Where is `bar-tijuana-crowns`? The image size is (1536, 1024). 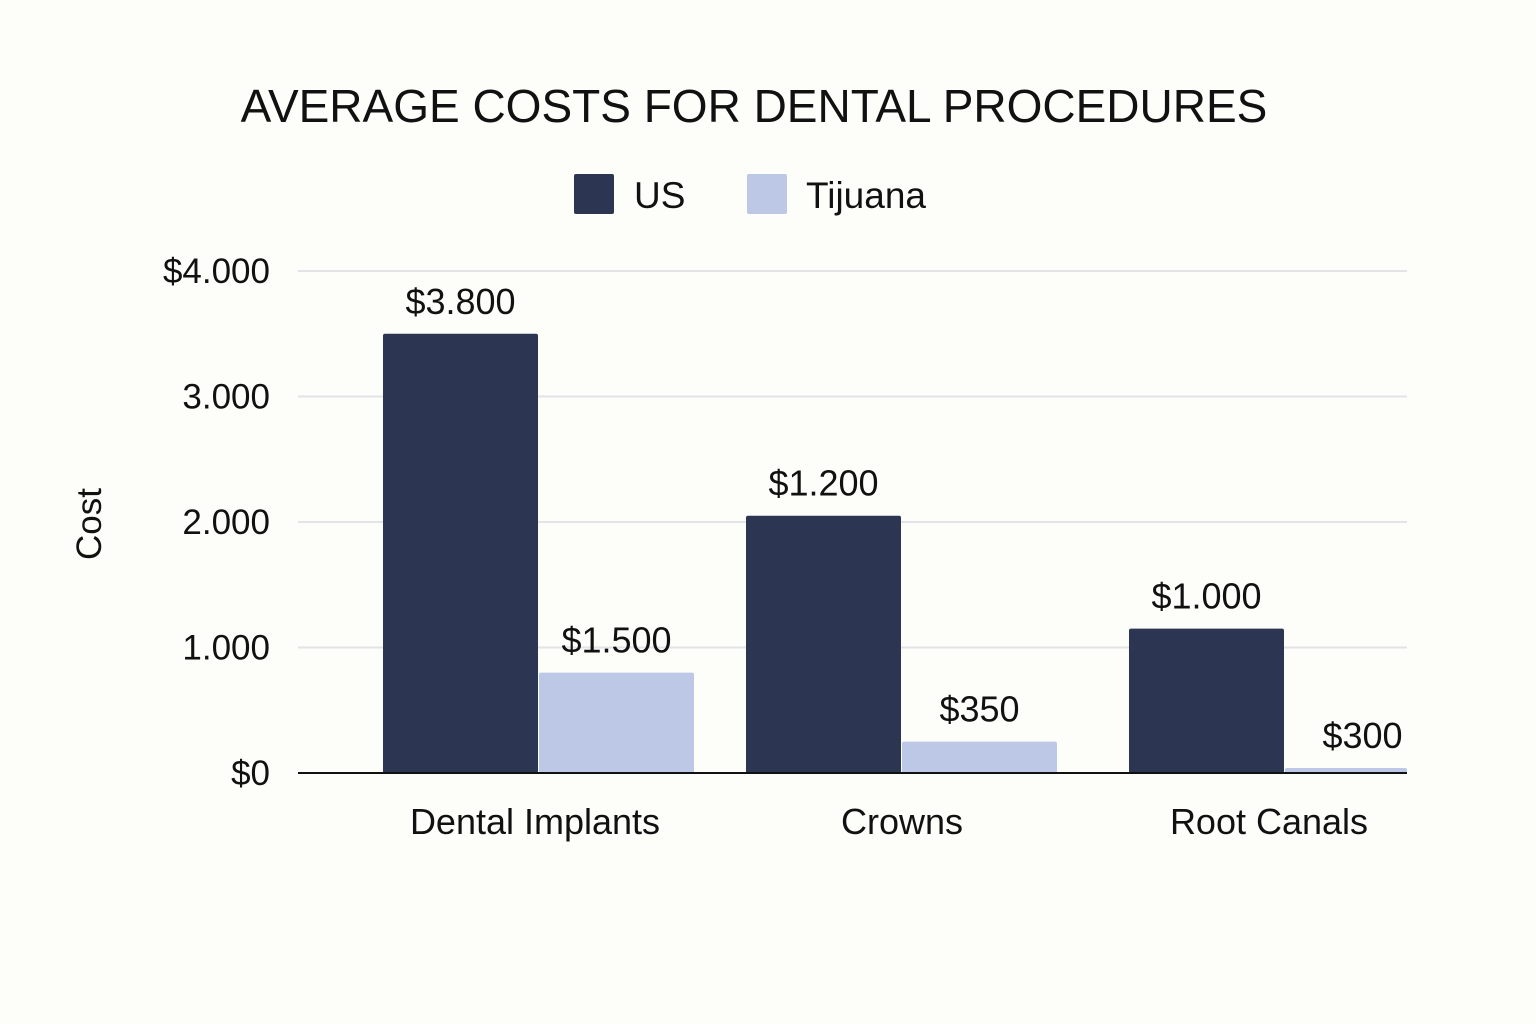
bar-tijuana-crowns is located at coordinates (979, 757).